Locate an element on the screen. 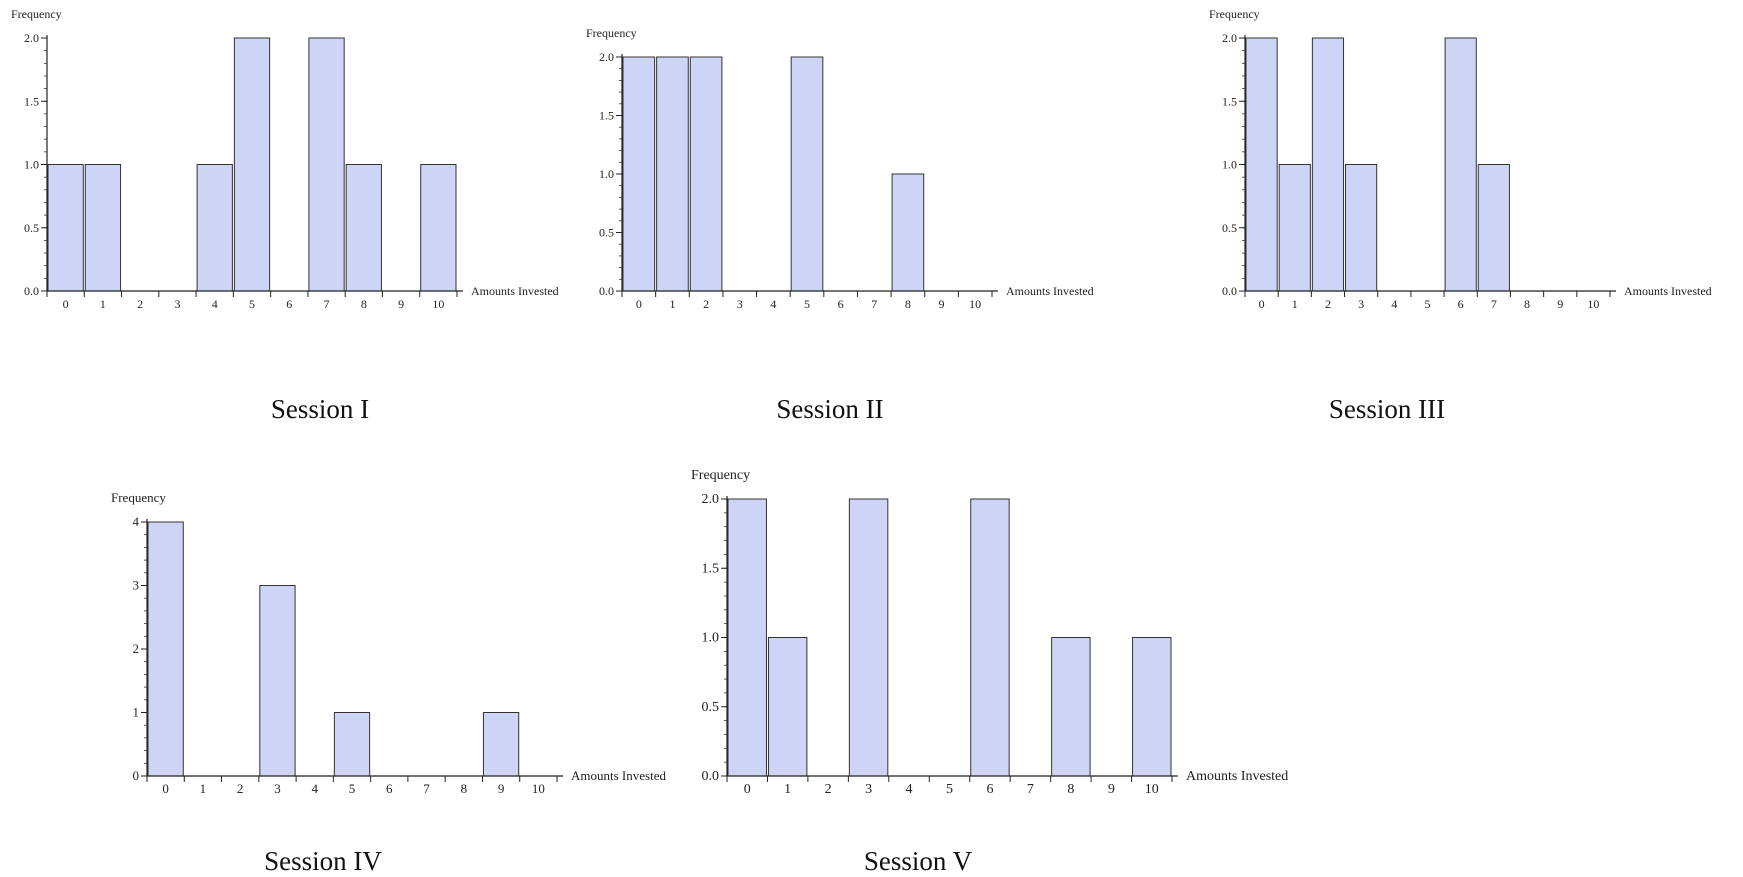 Image resolution: width=1743 pixels, height=877 pixels. session-caption: Session IV is located at coordinates (323, 861).